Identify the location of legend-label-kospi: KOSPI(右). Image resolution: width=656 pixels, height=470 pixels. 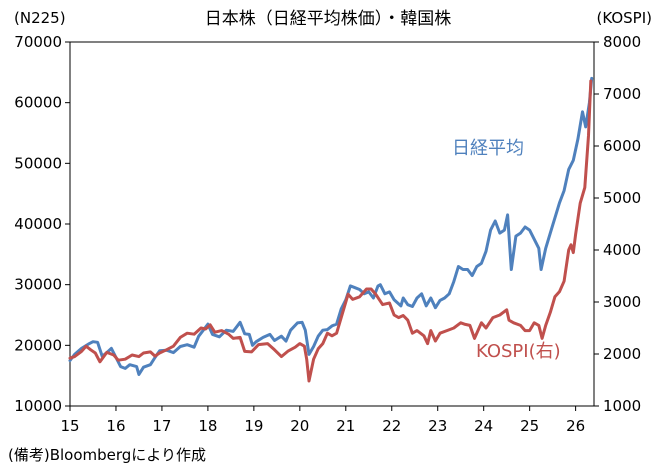
(518, 351).